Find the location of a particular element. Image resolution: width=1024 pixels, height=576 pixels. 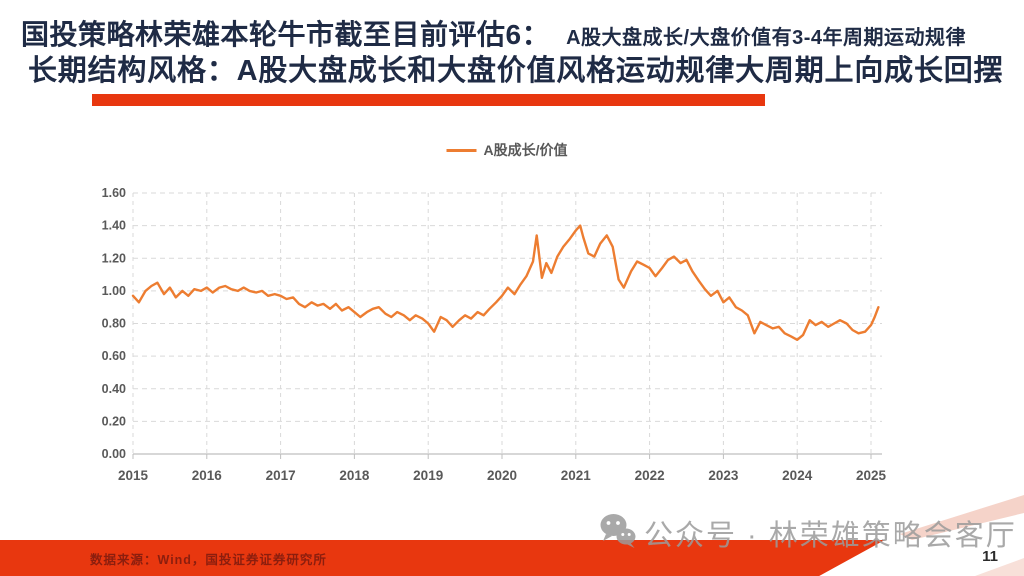

y-tick-label: 1.00 is located at coordinates (114, 291).